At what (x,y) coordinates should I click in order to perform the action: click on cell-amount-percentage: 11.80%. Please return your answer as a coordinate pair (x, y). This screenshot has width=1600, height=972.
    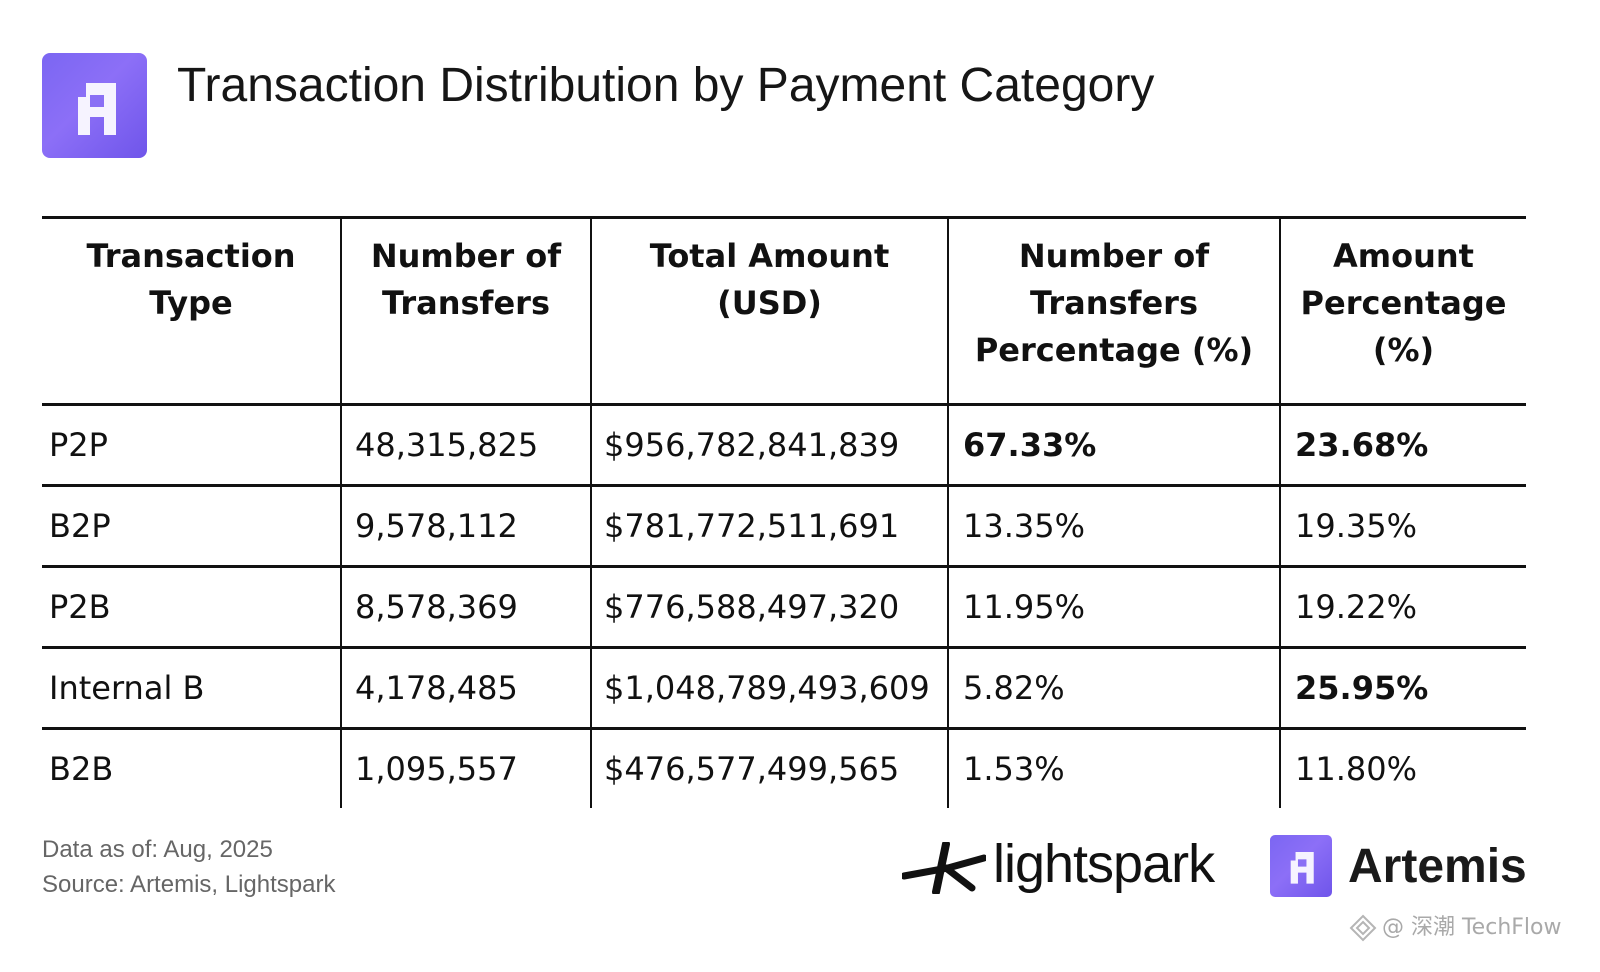
    Looking at the image, I should click on (1402, 768).